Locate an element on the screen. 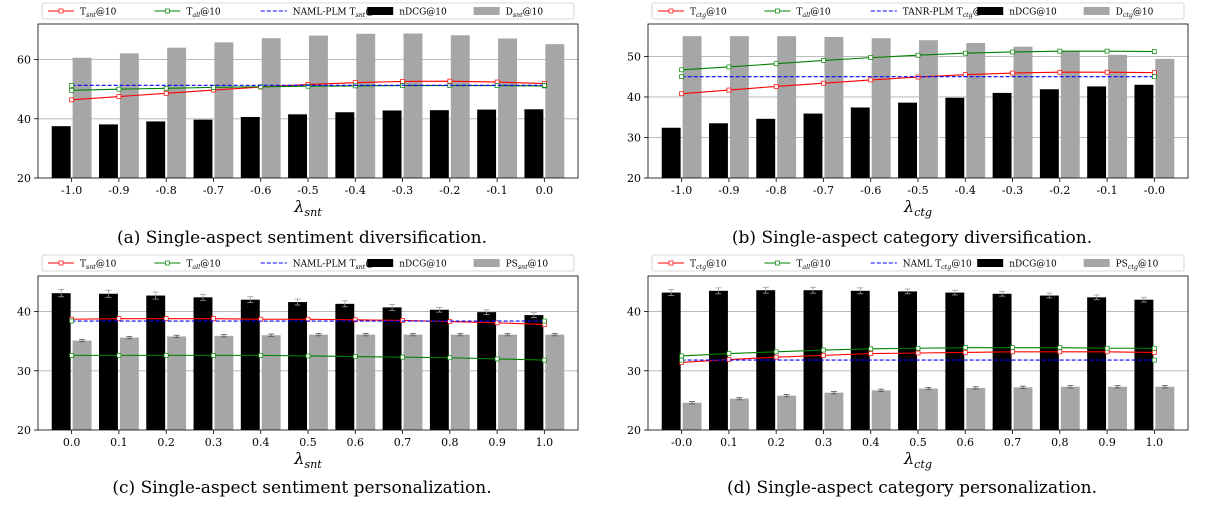  legend-label: nDCG@10 is located at coordinates (1033, 13).